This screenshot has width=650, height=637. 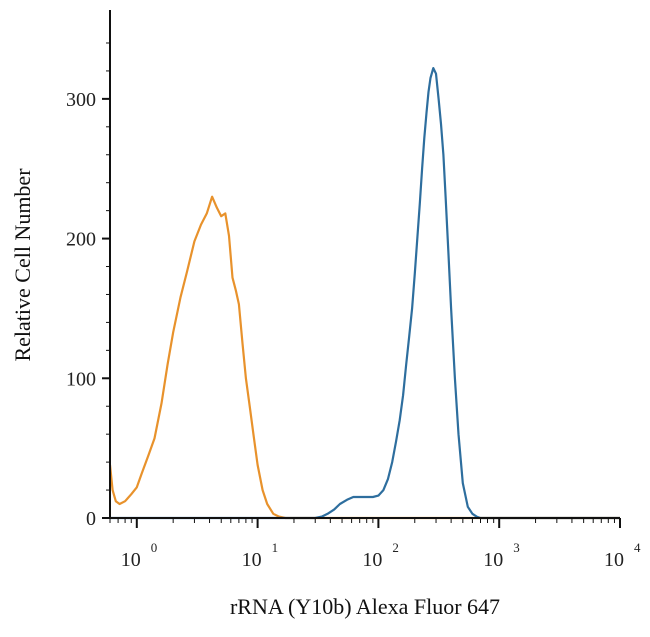 I want to click on x-axis-title: rRNA (Y10b) Alexa Fluor 647, so click(x=365, y=606).